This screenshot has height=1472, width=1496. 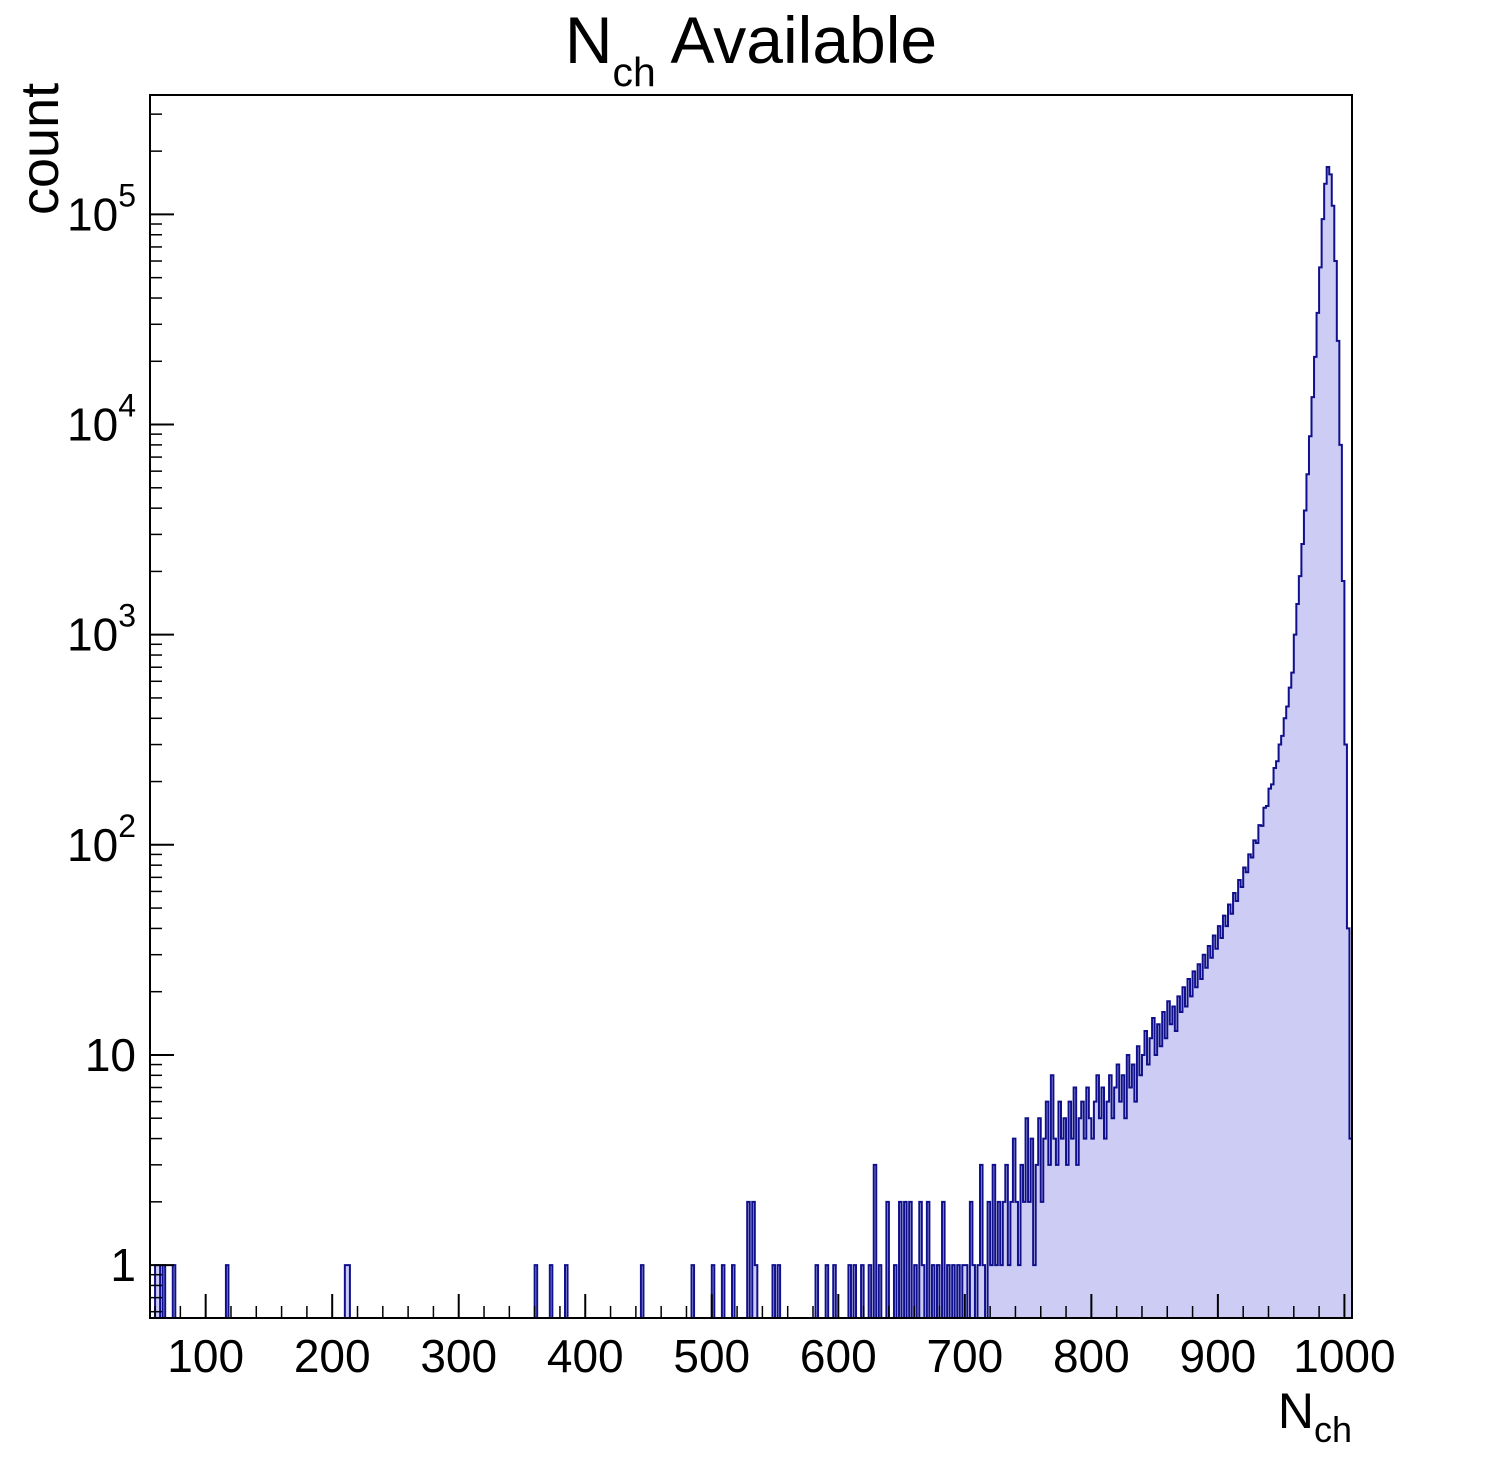 I want to click on x-tick-label: 600, so click(x=838, y=1356).